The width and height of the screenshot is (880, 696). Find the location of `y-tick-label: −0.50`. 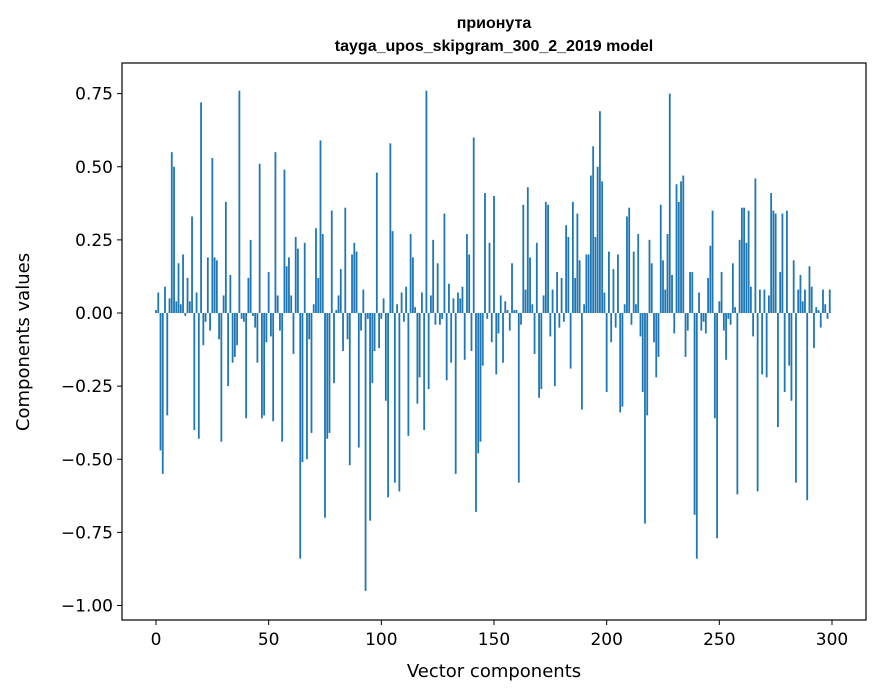

y-tick-label: −0.50 is located at coordinates (87, 460).